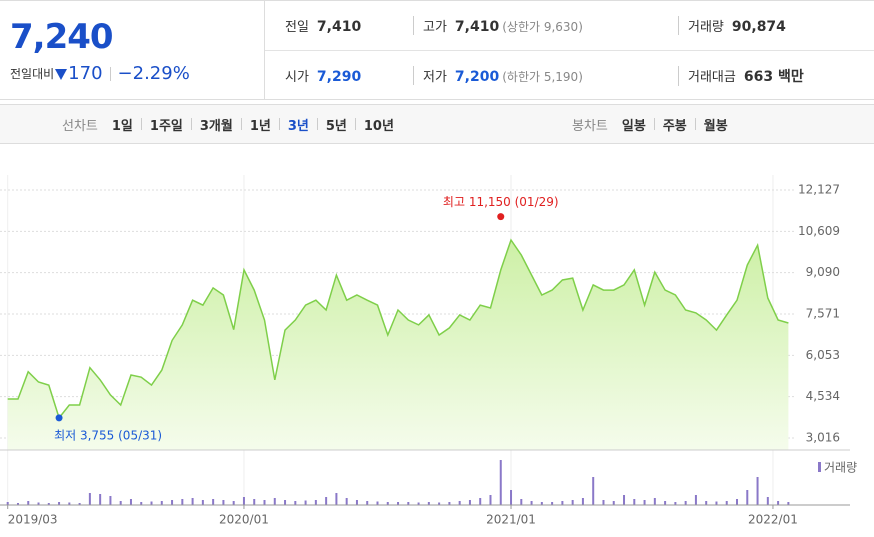 The width and height of the screenshot is (874, 537). I want to click on y-tick-label: 4,534, so click(823, 396).